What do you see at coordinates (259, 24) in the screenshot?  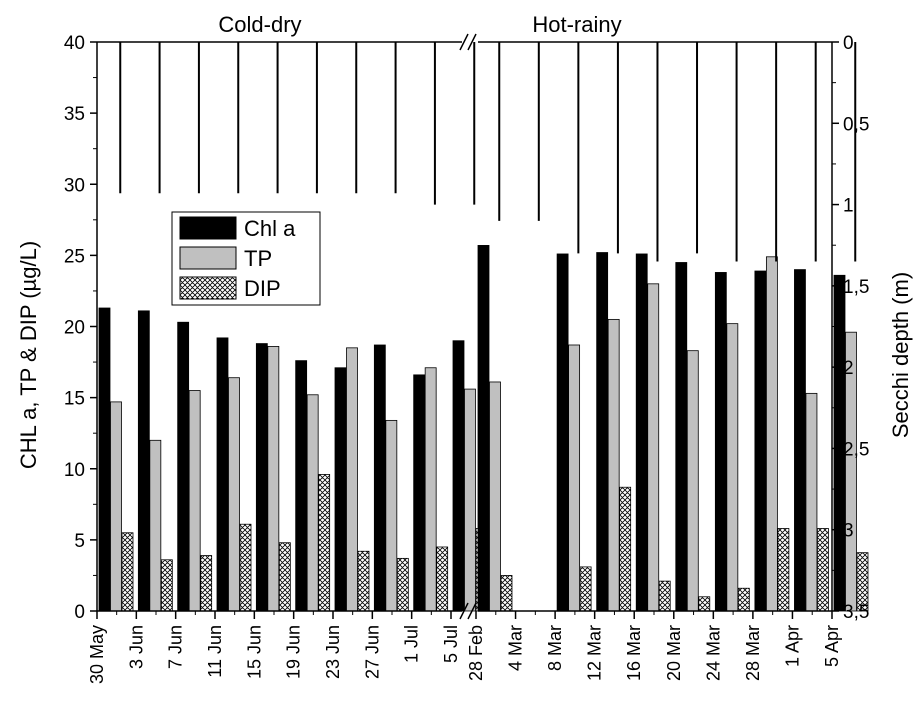 I see `panel-title-cold-dry: Cold-dry` at bounding box center [259, 24].